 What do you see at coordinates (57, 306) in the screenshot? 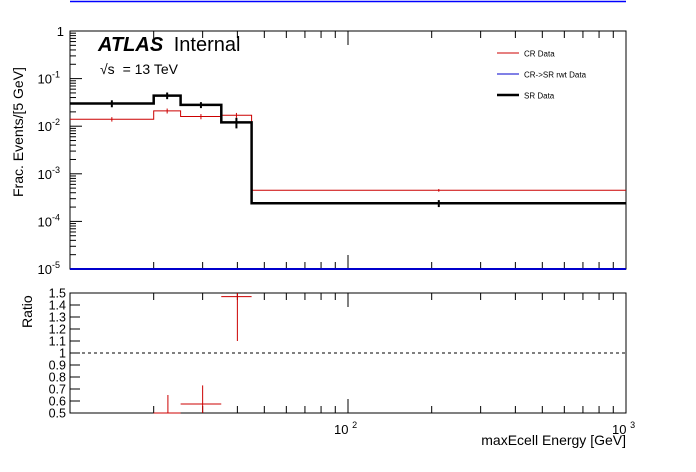
I see `ratio-y-tick-label: 1.4` at bounding box center [57, 306].